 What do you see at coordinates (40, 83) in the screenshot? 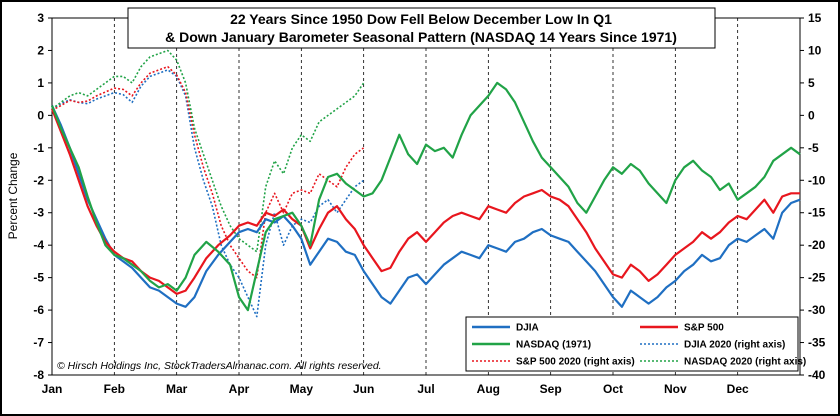
I see `left-tick-label: 1` at bounding box center [40, 83].